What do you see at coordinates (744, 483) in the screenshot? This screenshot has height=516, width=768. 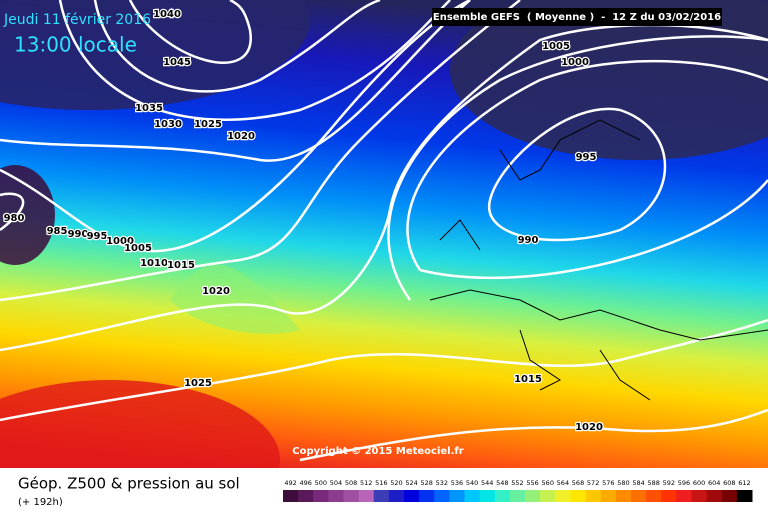 I see `scale-label: 612` at bounding box center [744, 483].